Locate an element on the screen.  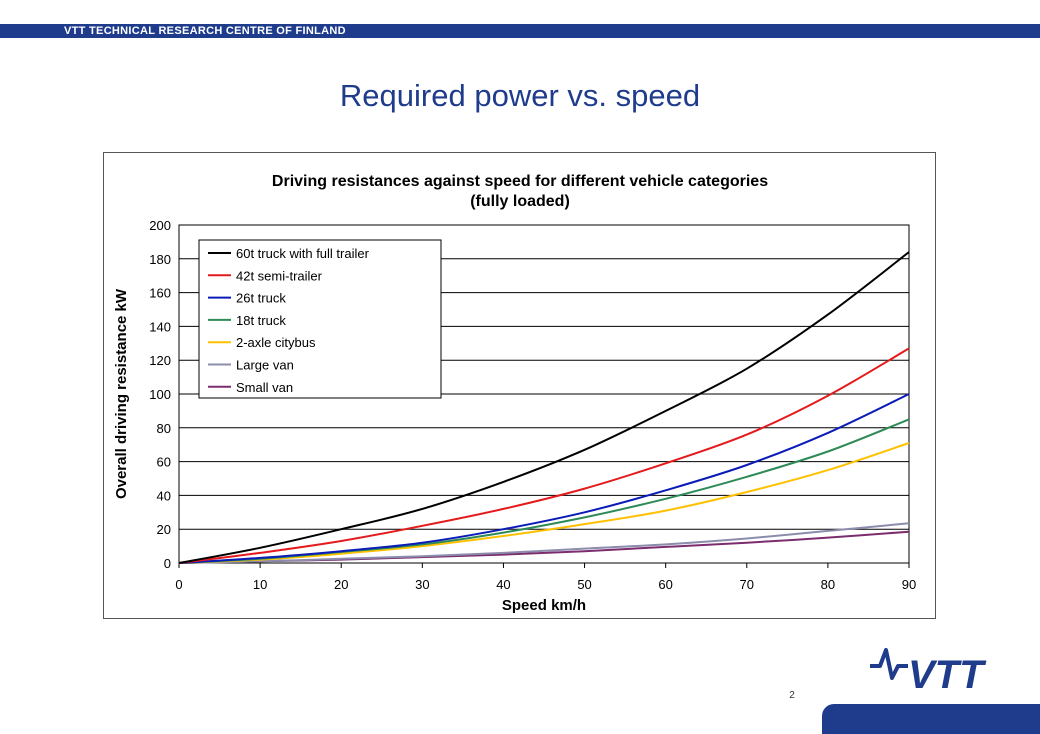
x-tick-label: 80 is located at coordinates (828, 584).